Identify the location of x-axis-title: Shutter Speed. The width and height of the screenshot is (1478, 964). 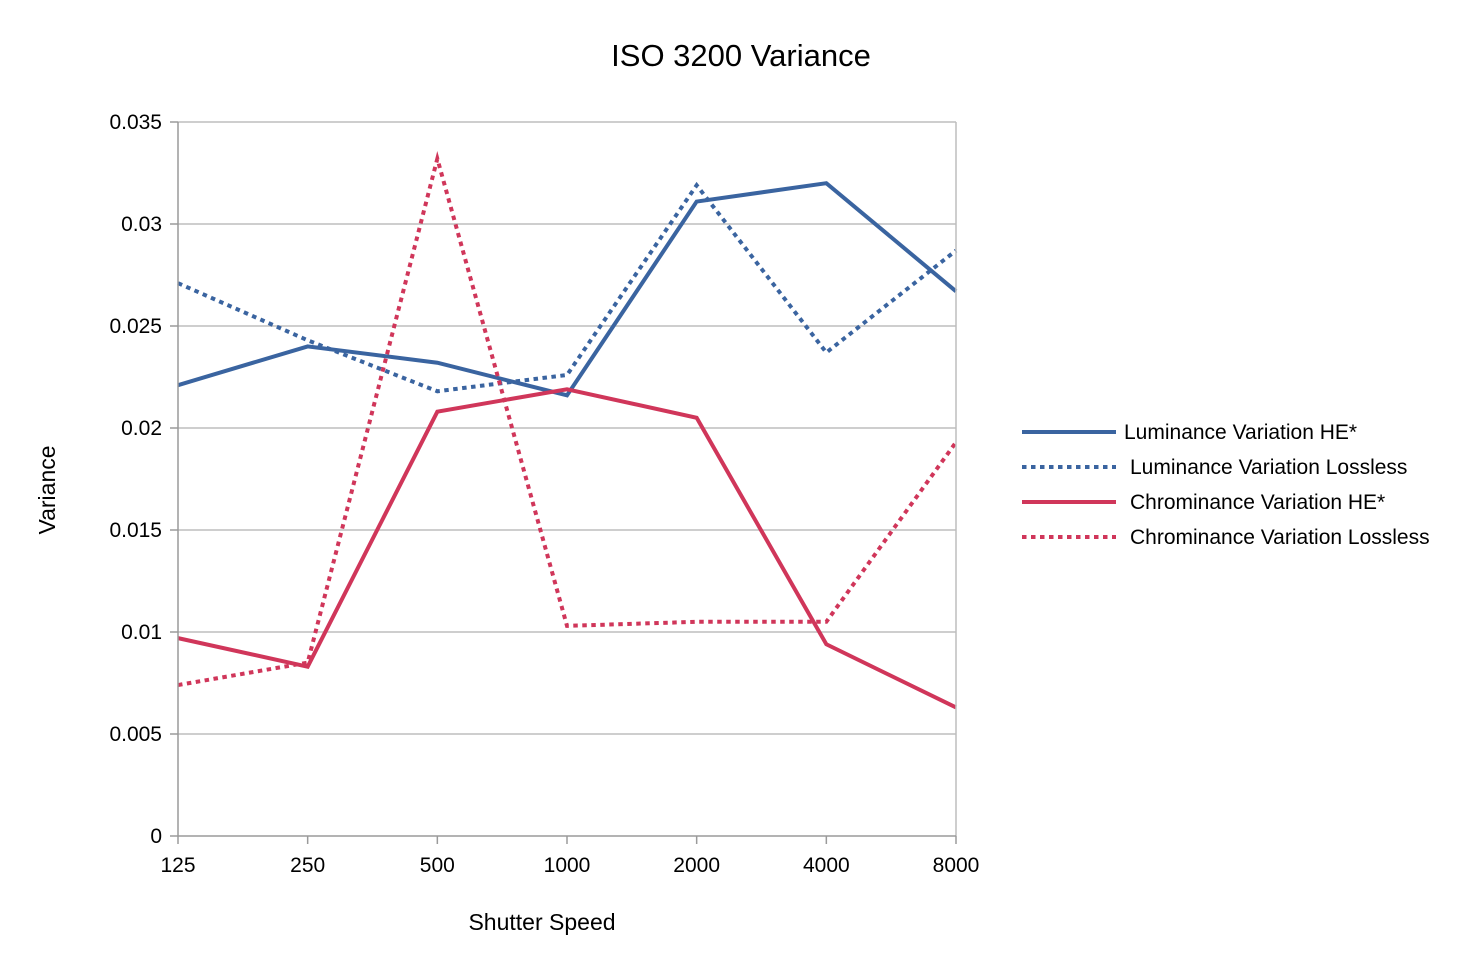
(541, 922).